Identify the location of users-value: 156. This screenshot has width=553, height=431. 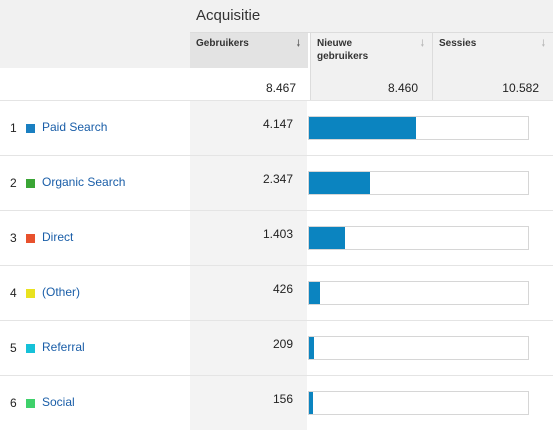
(282, 399).